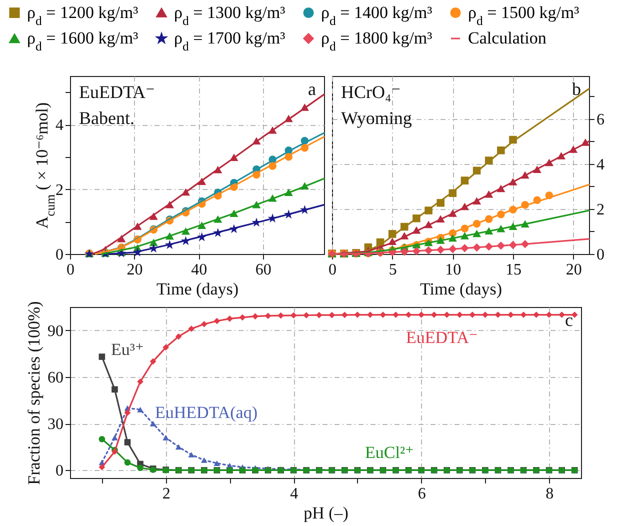 This screenshot has width=624, height=526. I want to click on legend-label: ρ$_{d}$ = 1600 kg/m³, so click(82, 41).